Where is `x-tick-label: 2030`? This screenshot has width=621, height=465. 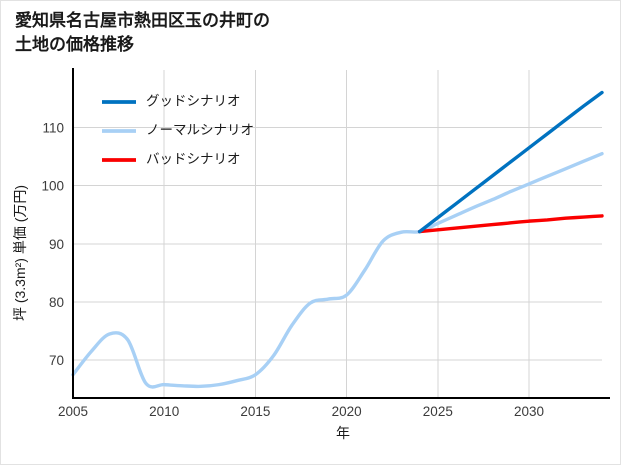 x-tick-label: 2030 is located at coordinates (529, 411).